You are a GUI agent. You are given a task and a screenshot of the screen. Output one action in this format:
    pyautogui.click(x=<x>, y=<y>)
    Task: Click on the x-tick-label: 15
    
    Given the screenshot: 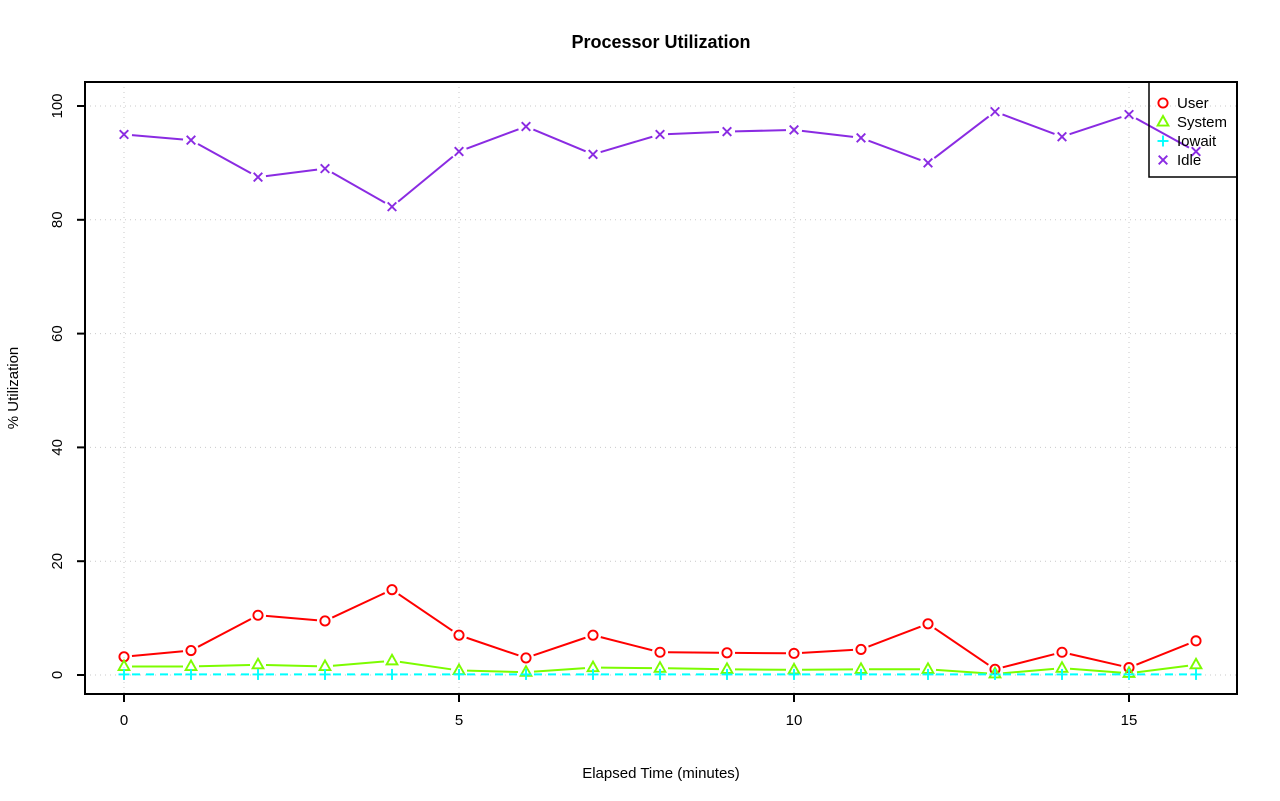 What is the action you would take?
    pyautogui.click(x=1129, y=720)
    